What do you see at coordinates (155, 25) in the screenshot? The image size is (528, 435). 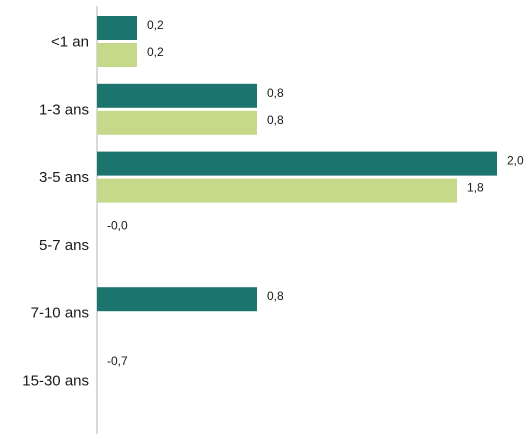 I see `data-label-series1-1-an: 0,2` at bounding box center [155, 25].